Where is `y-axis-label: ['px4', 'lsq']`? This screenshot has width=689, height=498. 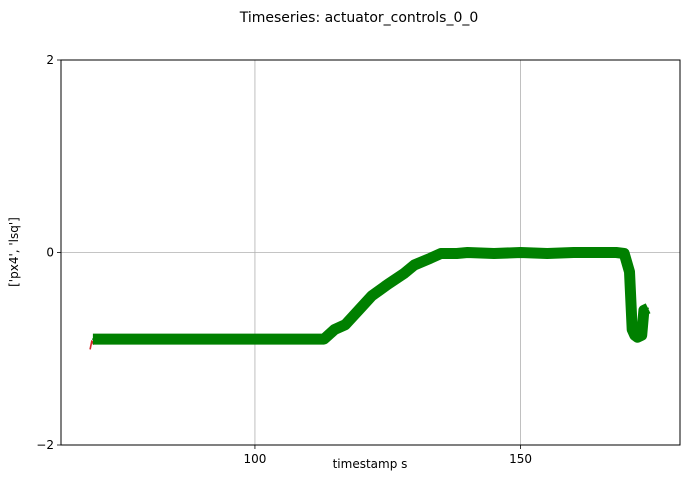
y-axis-label: ['px4', 'lsq'] is located at coordinates (14, 252).